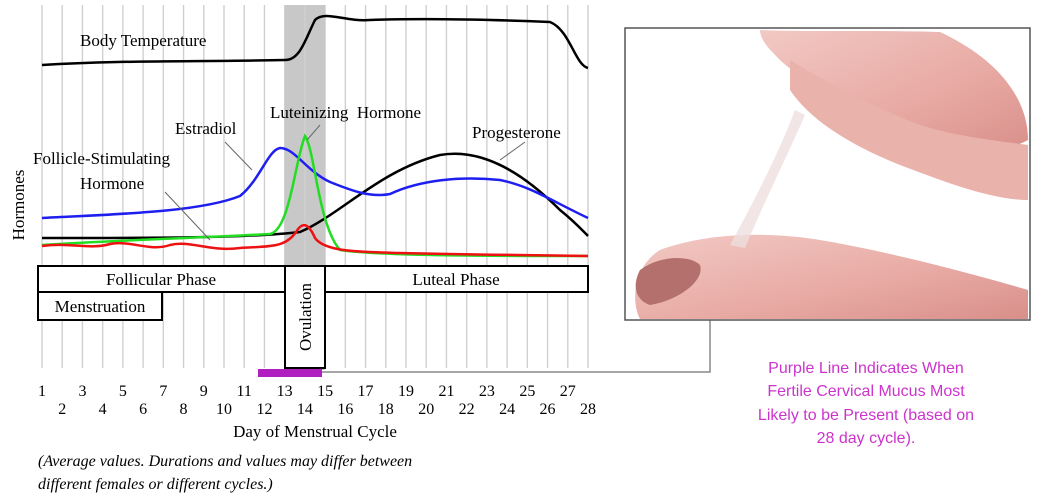 This screenshot has width=1047, height=498. Describe the element at coordinates (325, 391) in the screenshot. I see `day-label: 15` at that location.